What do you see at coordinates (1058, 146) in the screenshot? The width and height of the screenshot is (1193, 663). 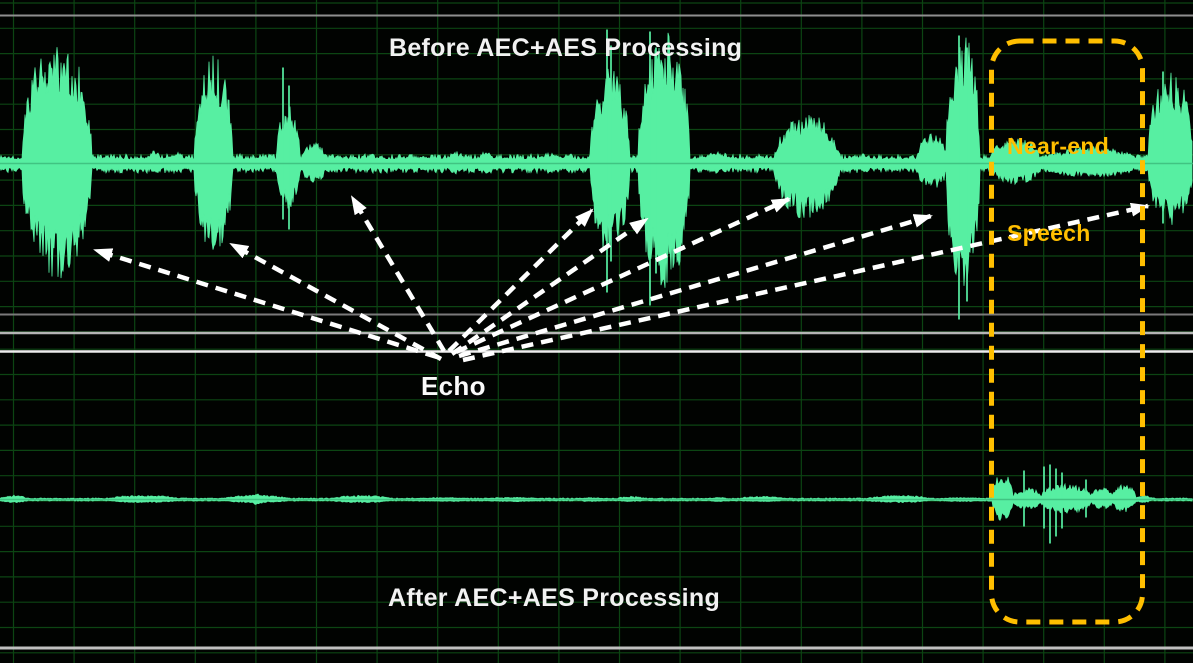 I see `near-end-speech-label-line1: Near-end` at bounding box center [1058, 146].